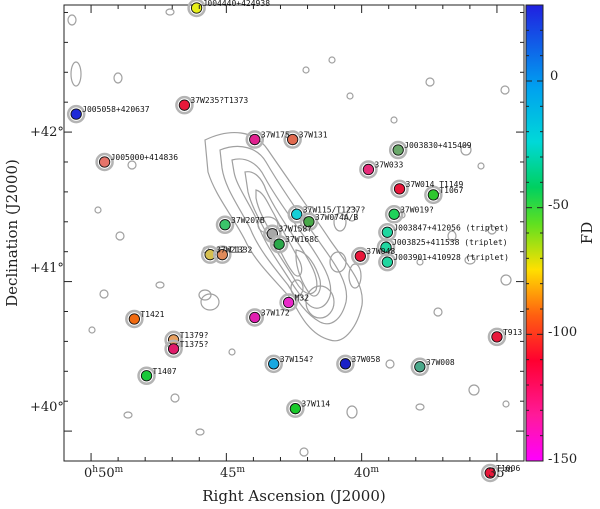 The image size is (600, 509). Describe the element at coordinates (297, 359) in the screenshot. I see `source-label: 37W154?` at that location.